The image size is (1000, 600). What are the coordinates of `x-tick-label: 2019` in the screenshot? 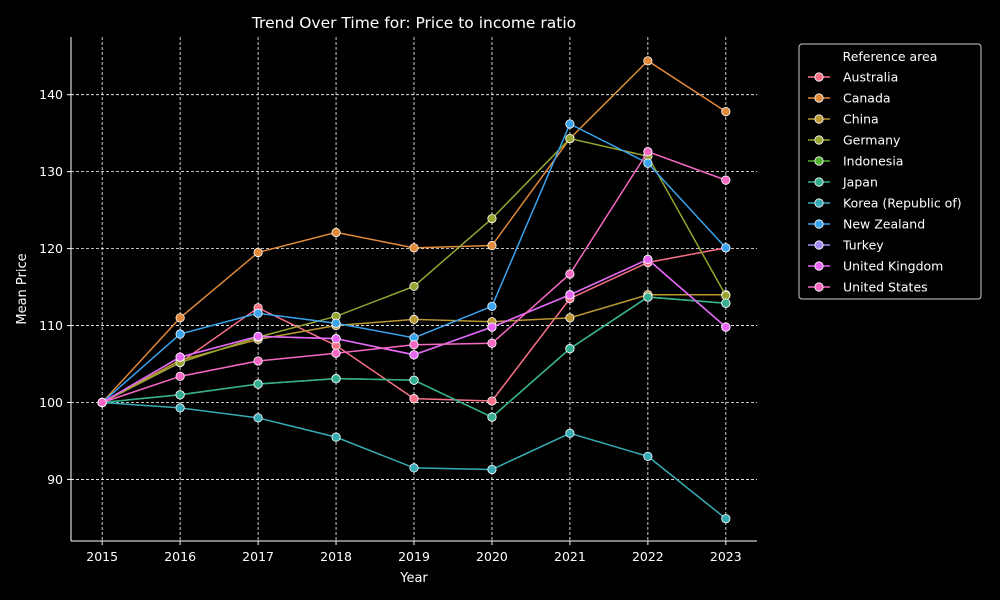 It's located at (414, 556).